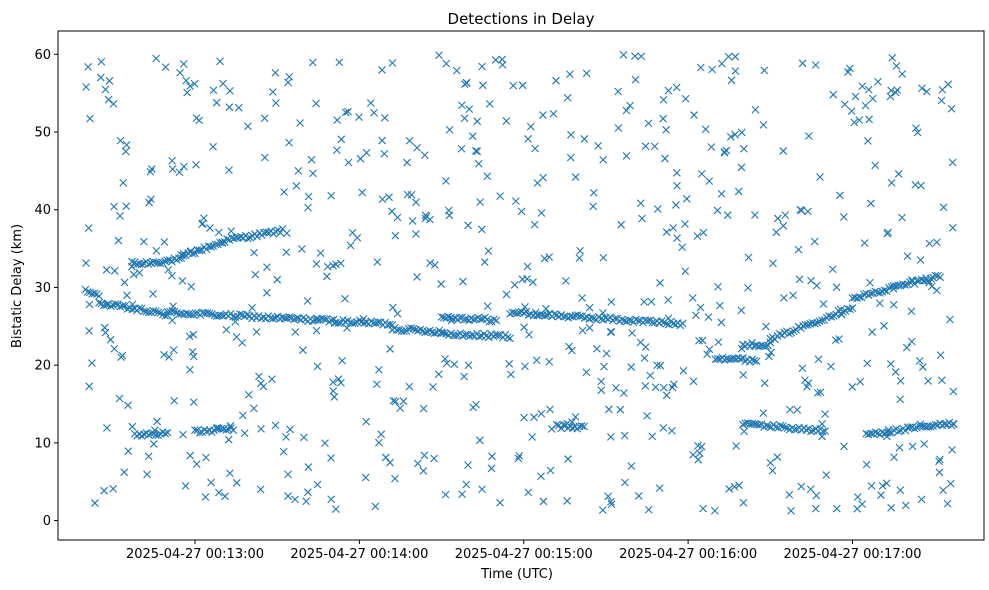  What do you see at coordinates (42, 366) in the screenshot?
I see `y-tick-label: 20` at bounding box center [42, 366].